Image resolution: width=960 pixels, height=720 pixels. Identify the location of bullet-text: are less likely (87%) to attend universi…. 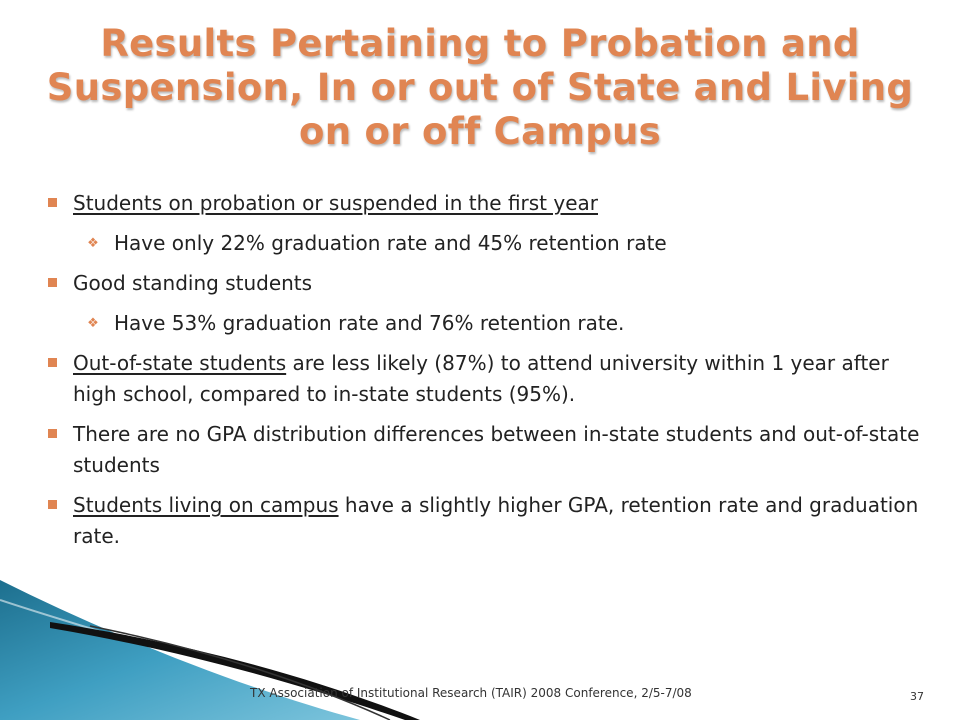
(481, 378).